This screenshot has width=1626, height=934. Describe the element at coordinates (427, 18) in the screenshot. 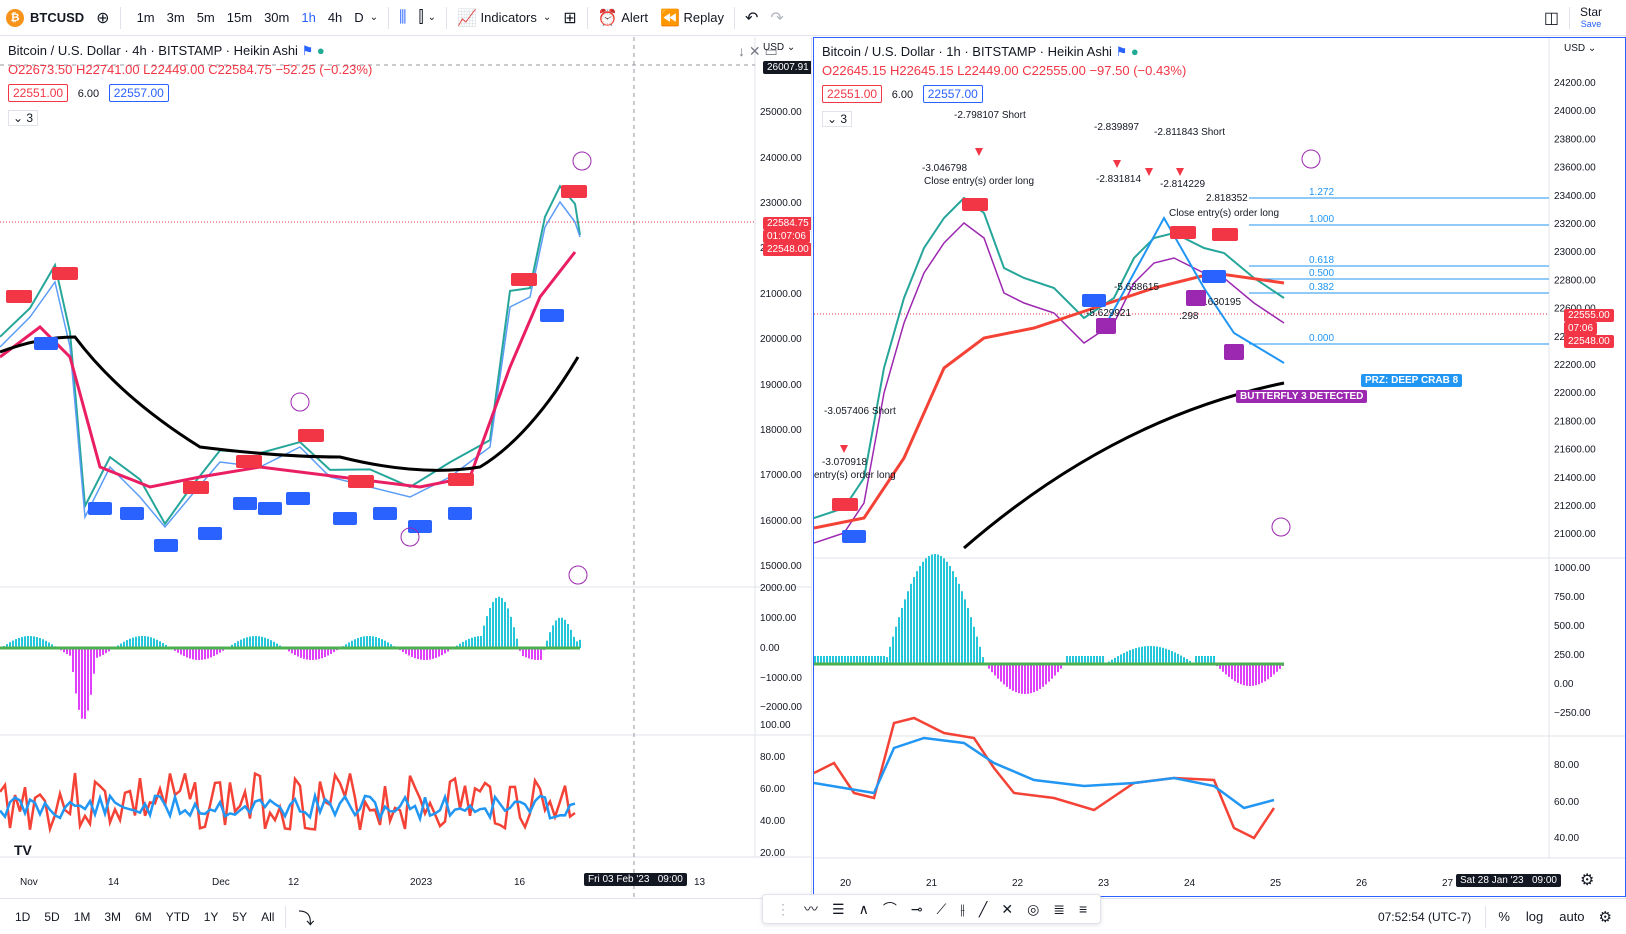

I see `chart-type-button: ⫿ ⌄` at that location.